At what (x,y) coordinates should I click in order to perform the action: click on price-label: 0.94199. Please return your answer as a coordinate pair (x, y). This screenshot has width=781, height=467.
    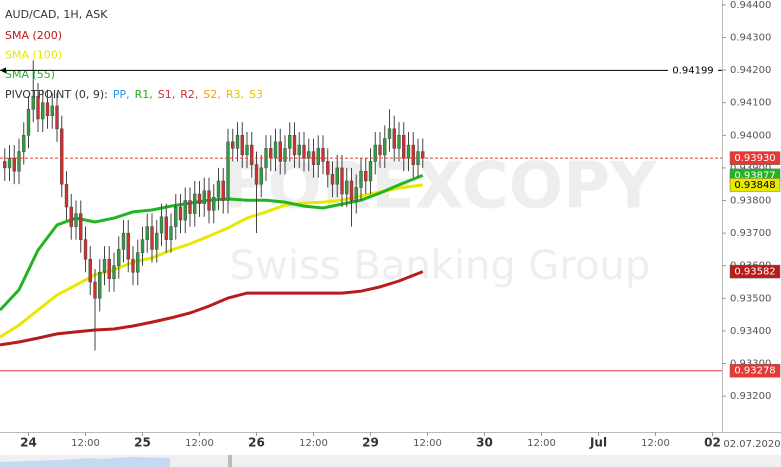
    Looking at the image, I should click on (692, 70).